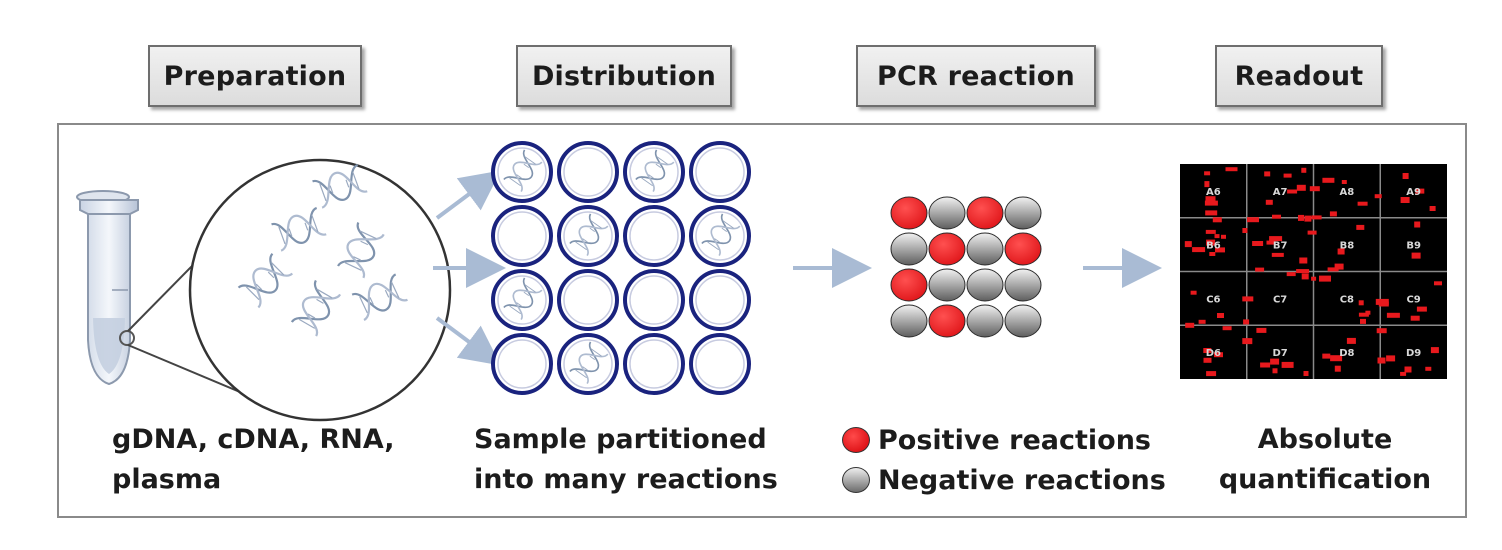  What do you see at coordinates (1413, 246) in the screenshot?
I see `readout-cell-label: B9` at bounding box center [1413, 246].